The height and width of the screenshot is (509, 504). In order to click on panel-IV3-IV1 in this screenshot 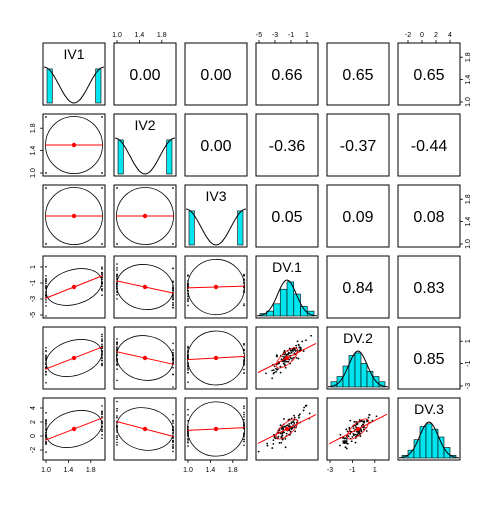, I will do `click(74, 216)`.